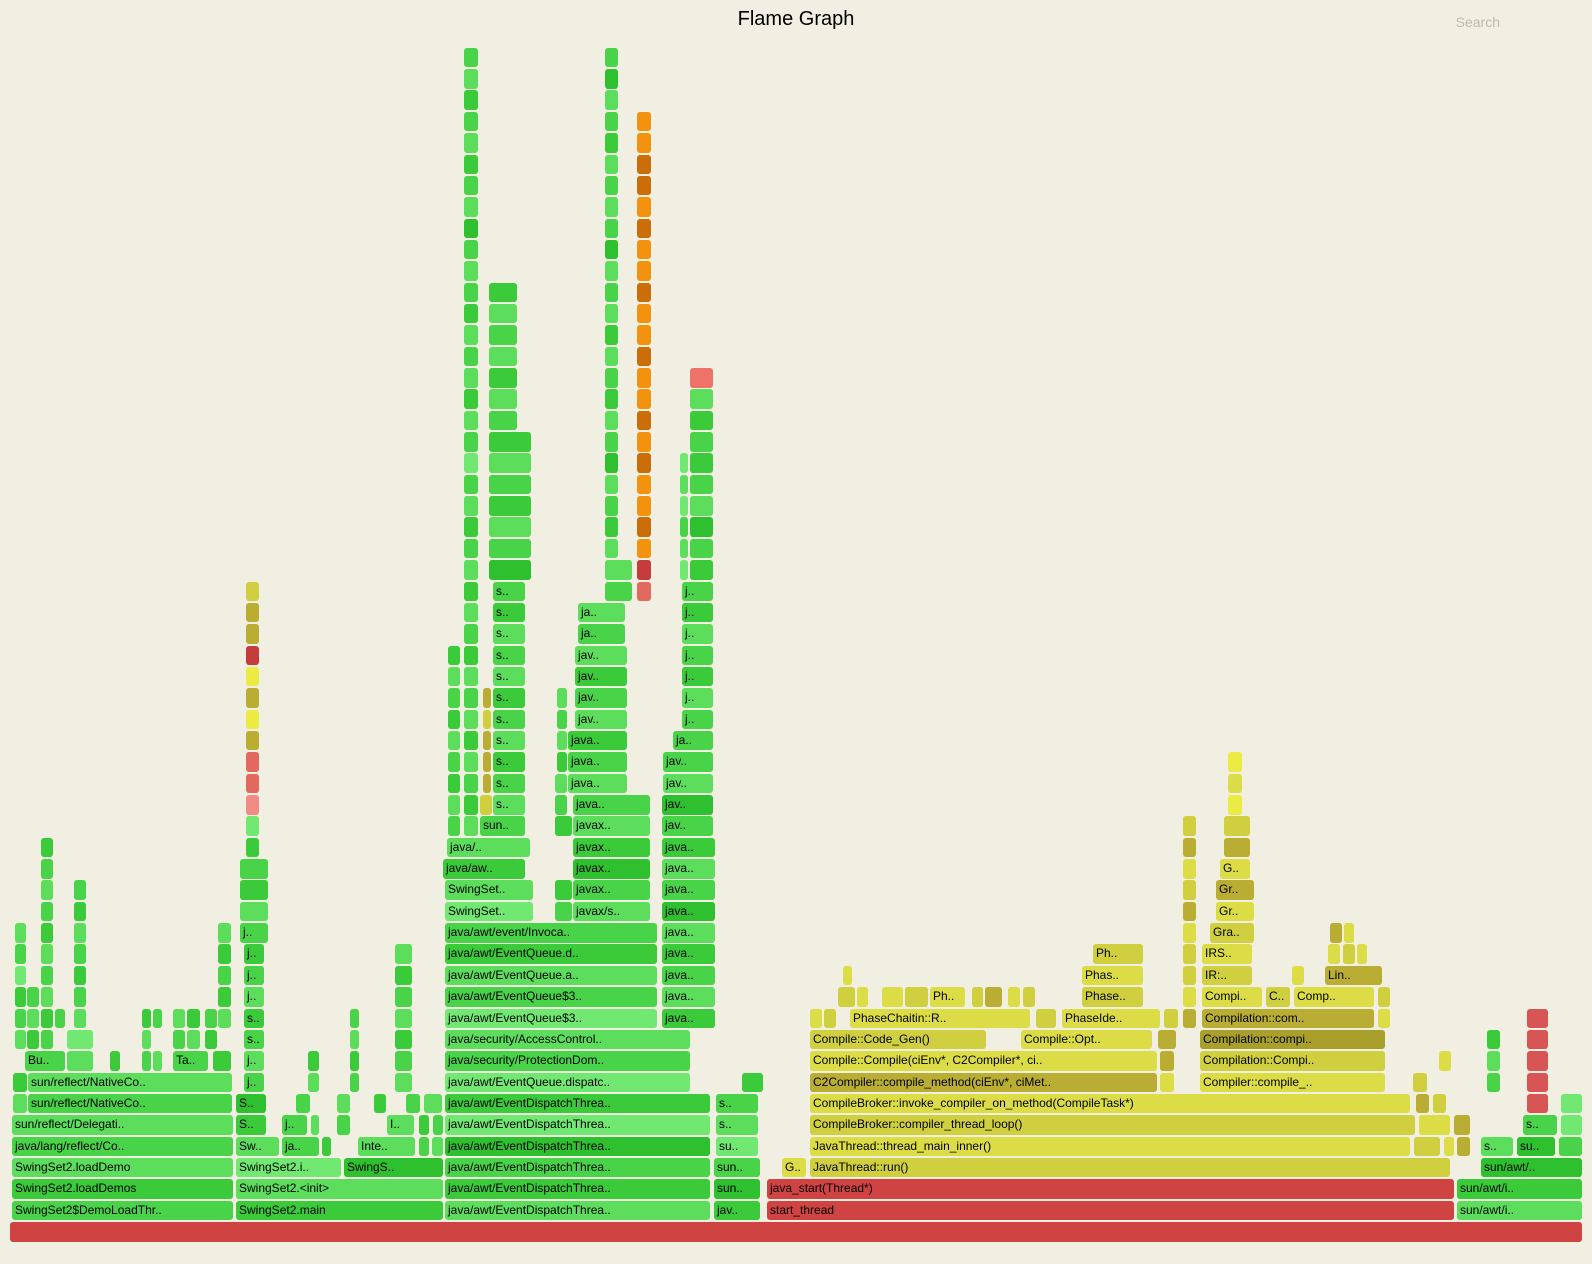 The width and height of the screenshot is (1592, 1264). I want to click on frame-box: start_thread, so click(1110, 1210).